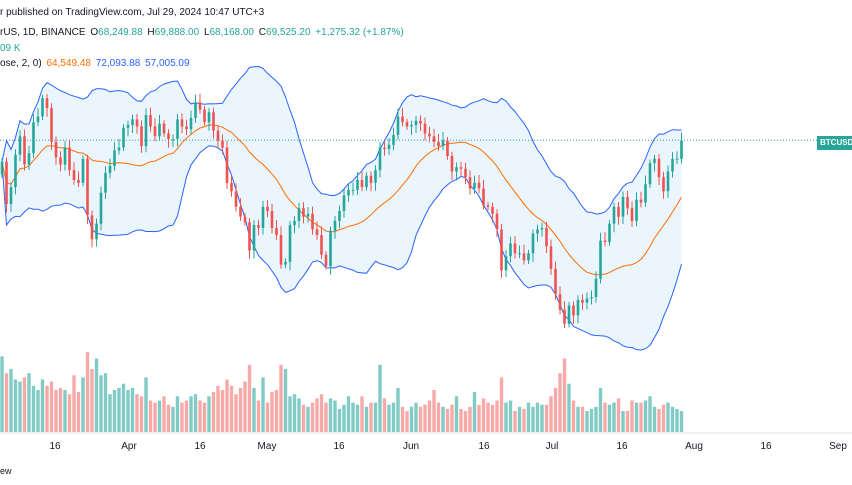 This screenshot has height=485, width=852. Describe the element at coordinates (262, 32) in the screenshot. I see `close-label: C` at that location.